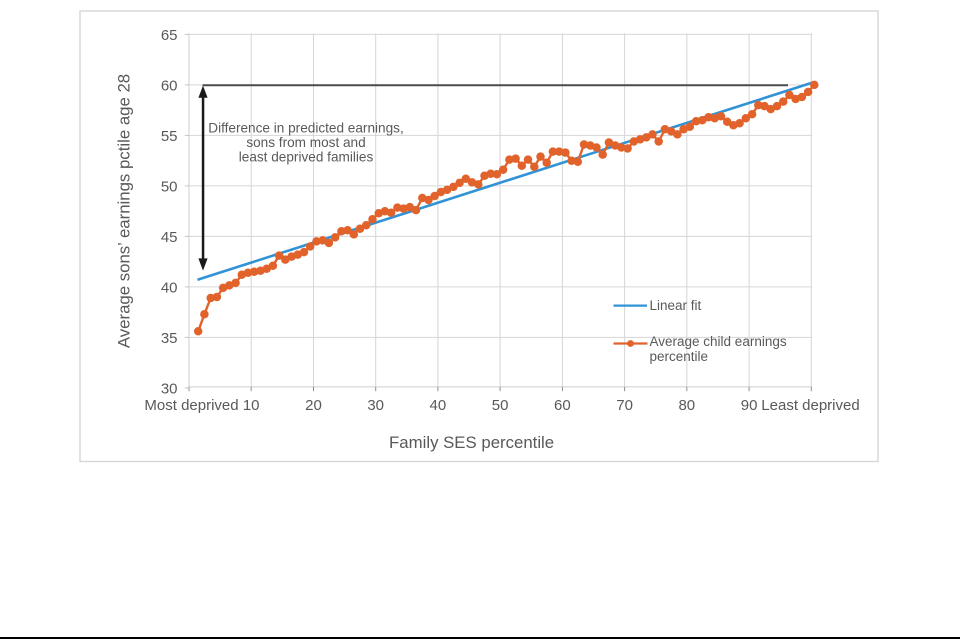 This screenshot has width=960, height=640. What do you see at coordinates (305, 142) in the screenshot?
I see `svg-text: sons from most and` at bounding box center [305, 142].